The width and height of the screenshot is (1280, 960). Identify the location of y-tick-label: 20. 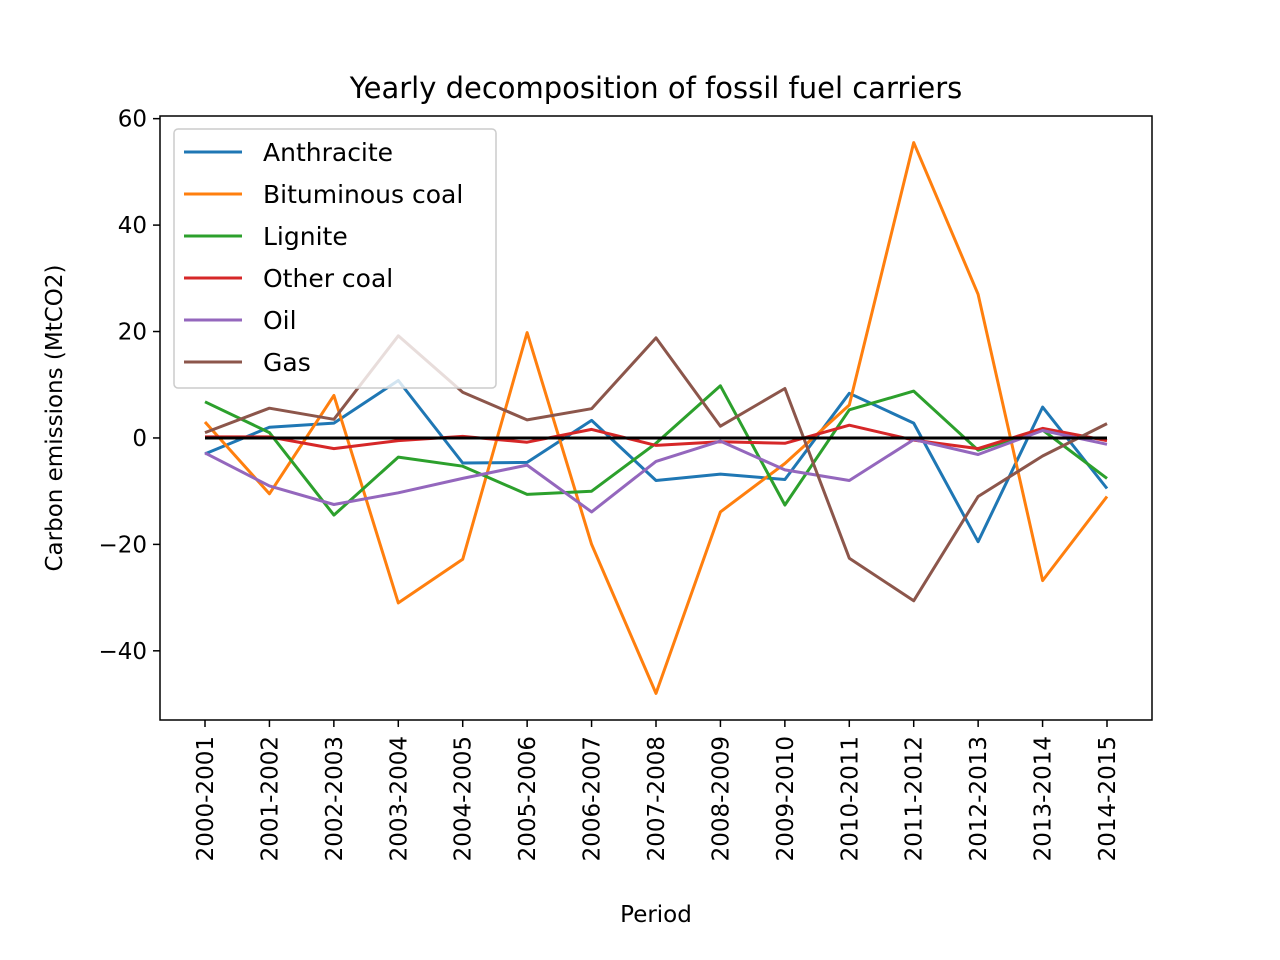
(132, 333).